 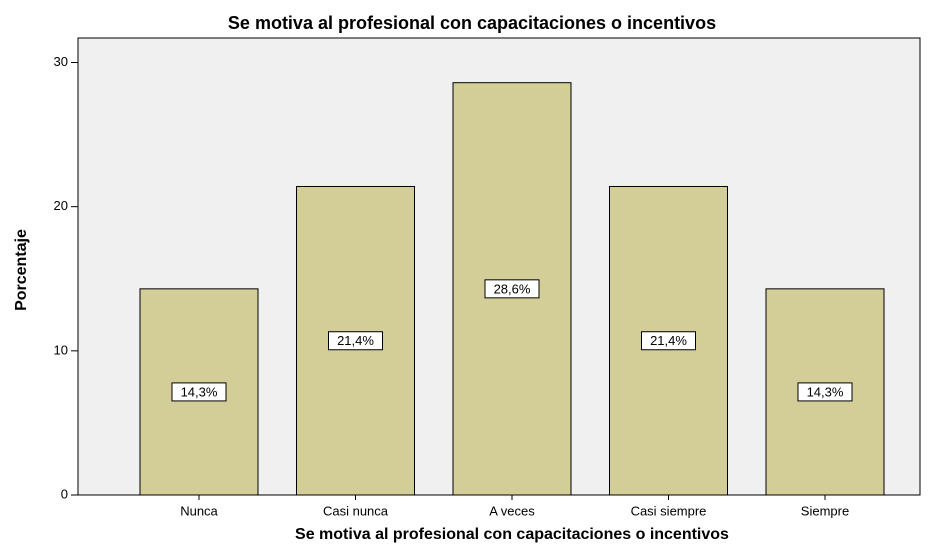 I want to click on value-label: 28,6%, so click(x=512, y=288).